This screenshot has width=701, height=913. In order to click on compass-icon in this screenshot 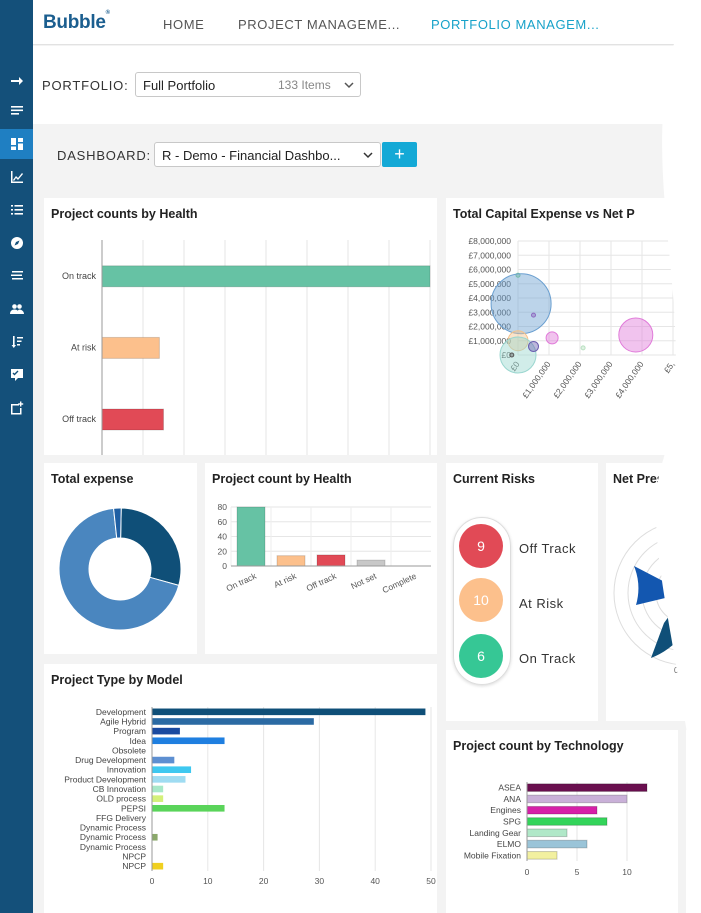, I will do `click(16, 243)`.